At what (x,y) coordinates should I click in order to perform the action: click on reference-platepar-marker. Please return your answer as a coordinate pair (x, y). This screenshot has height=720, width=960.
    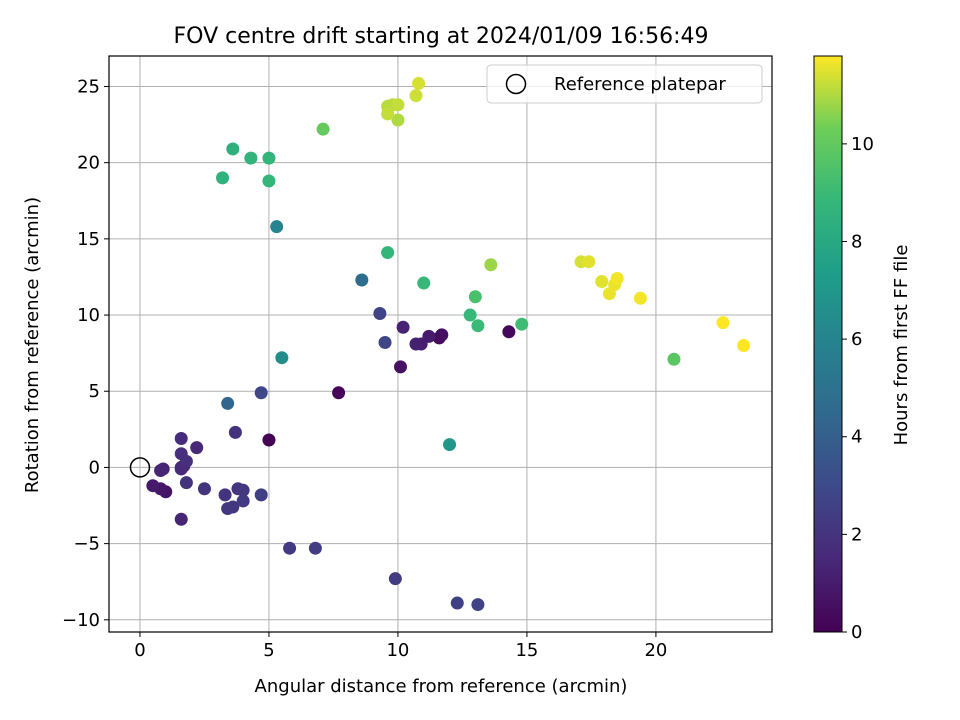
    Looking at the image, I should click on (140, 467).